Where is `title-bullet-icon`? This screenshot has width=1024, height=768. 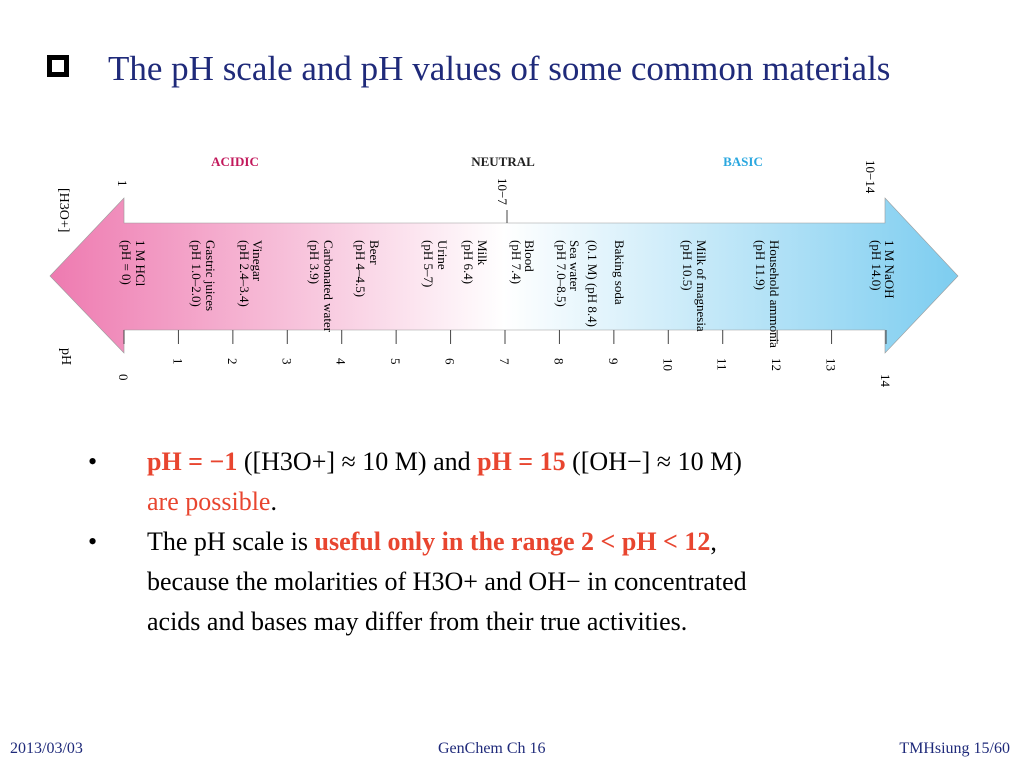
title-bullet-icon is located at coordinates (58, 66).